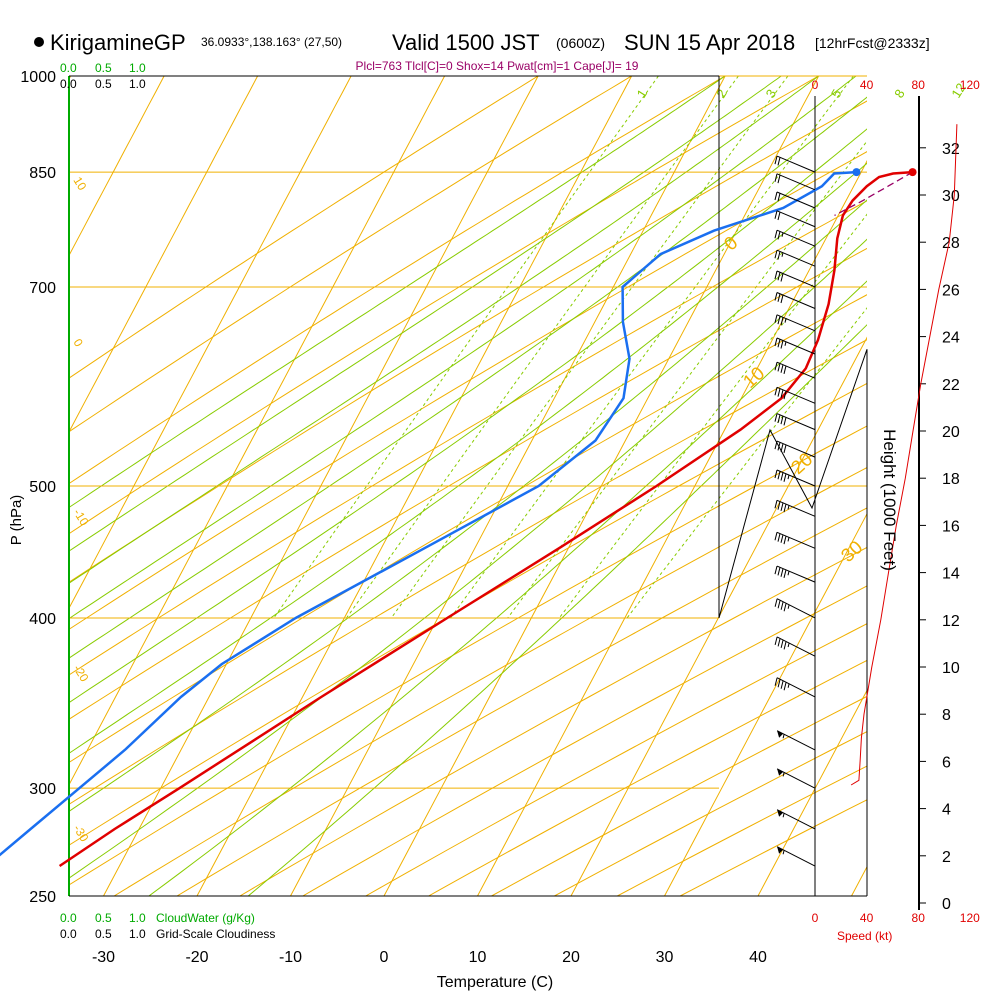 Image resolution: width=1000 pixels, height=1005 pixels. Describe the element at coordinates (42, 789) in the screenshot. I see `pressure-tick-label: 300` at that location.